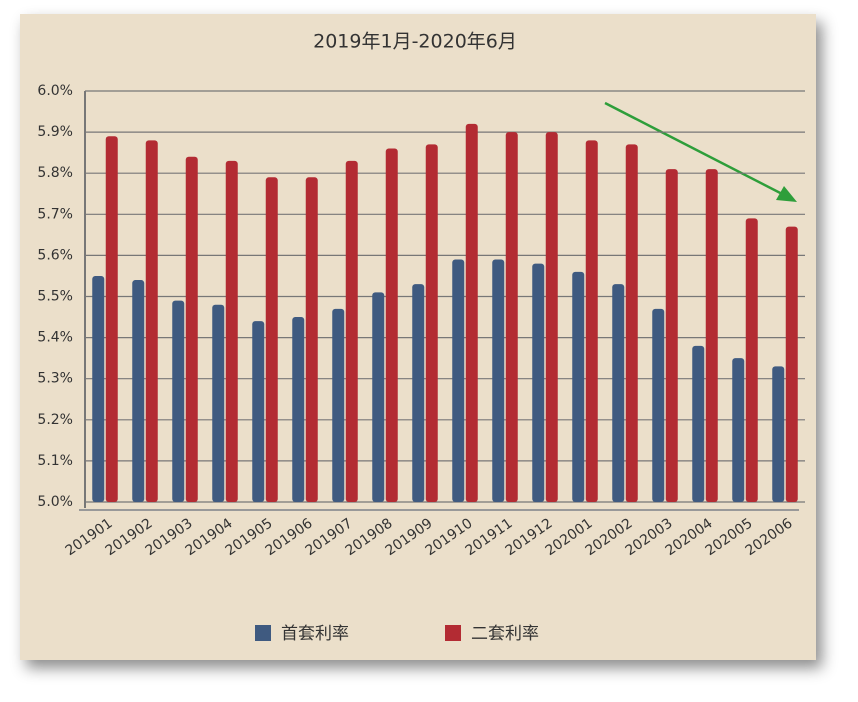 This screenshot has width=858, height=702. Describe the element at coordinates (415, 42) in the screenshot. I see `chart-title: 2019年1月-2020年6月` at that location.